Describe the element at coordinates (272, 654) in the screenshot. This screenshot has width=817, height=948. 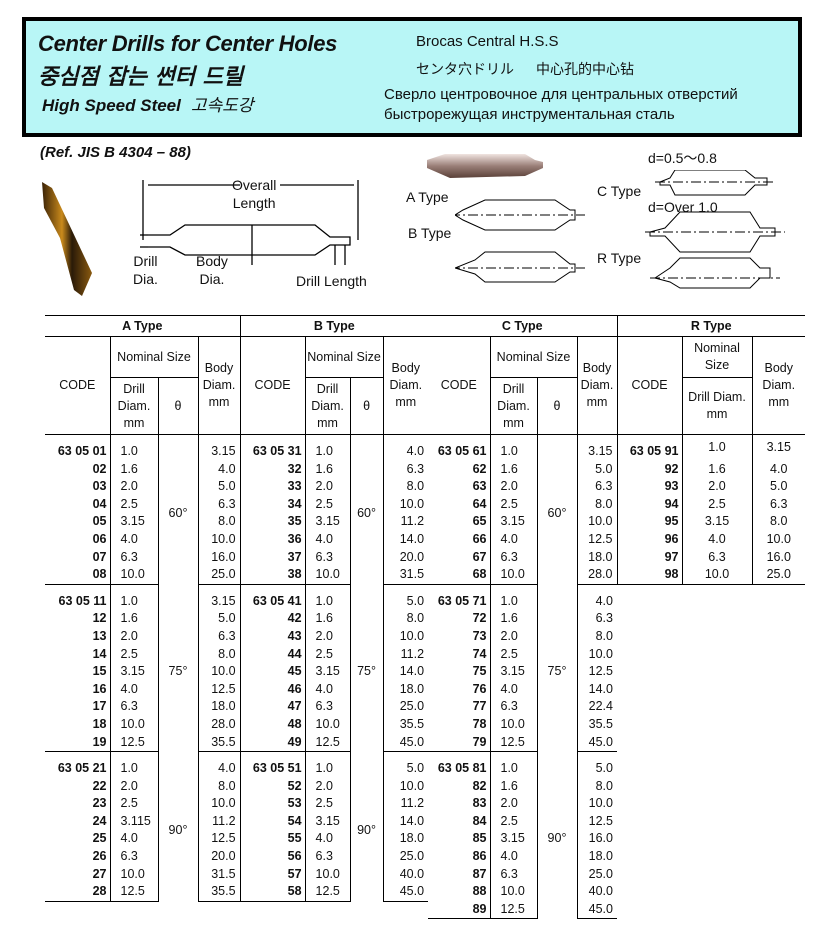
I see `code-cell: 44` at that location.